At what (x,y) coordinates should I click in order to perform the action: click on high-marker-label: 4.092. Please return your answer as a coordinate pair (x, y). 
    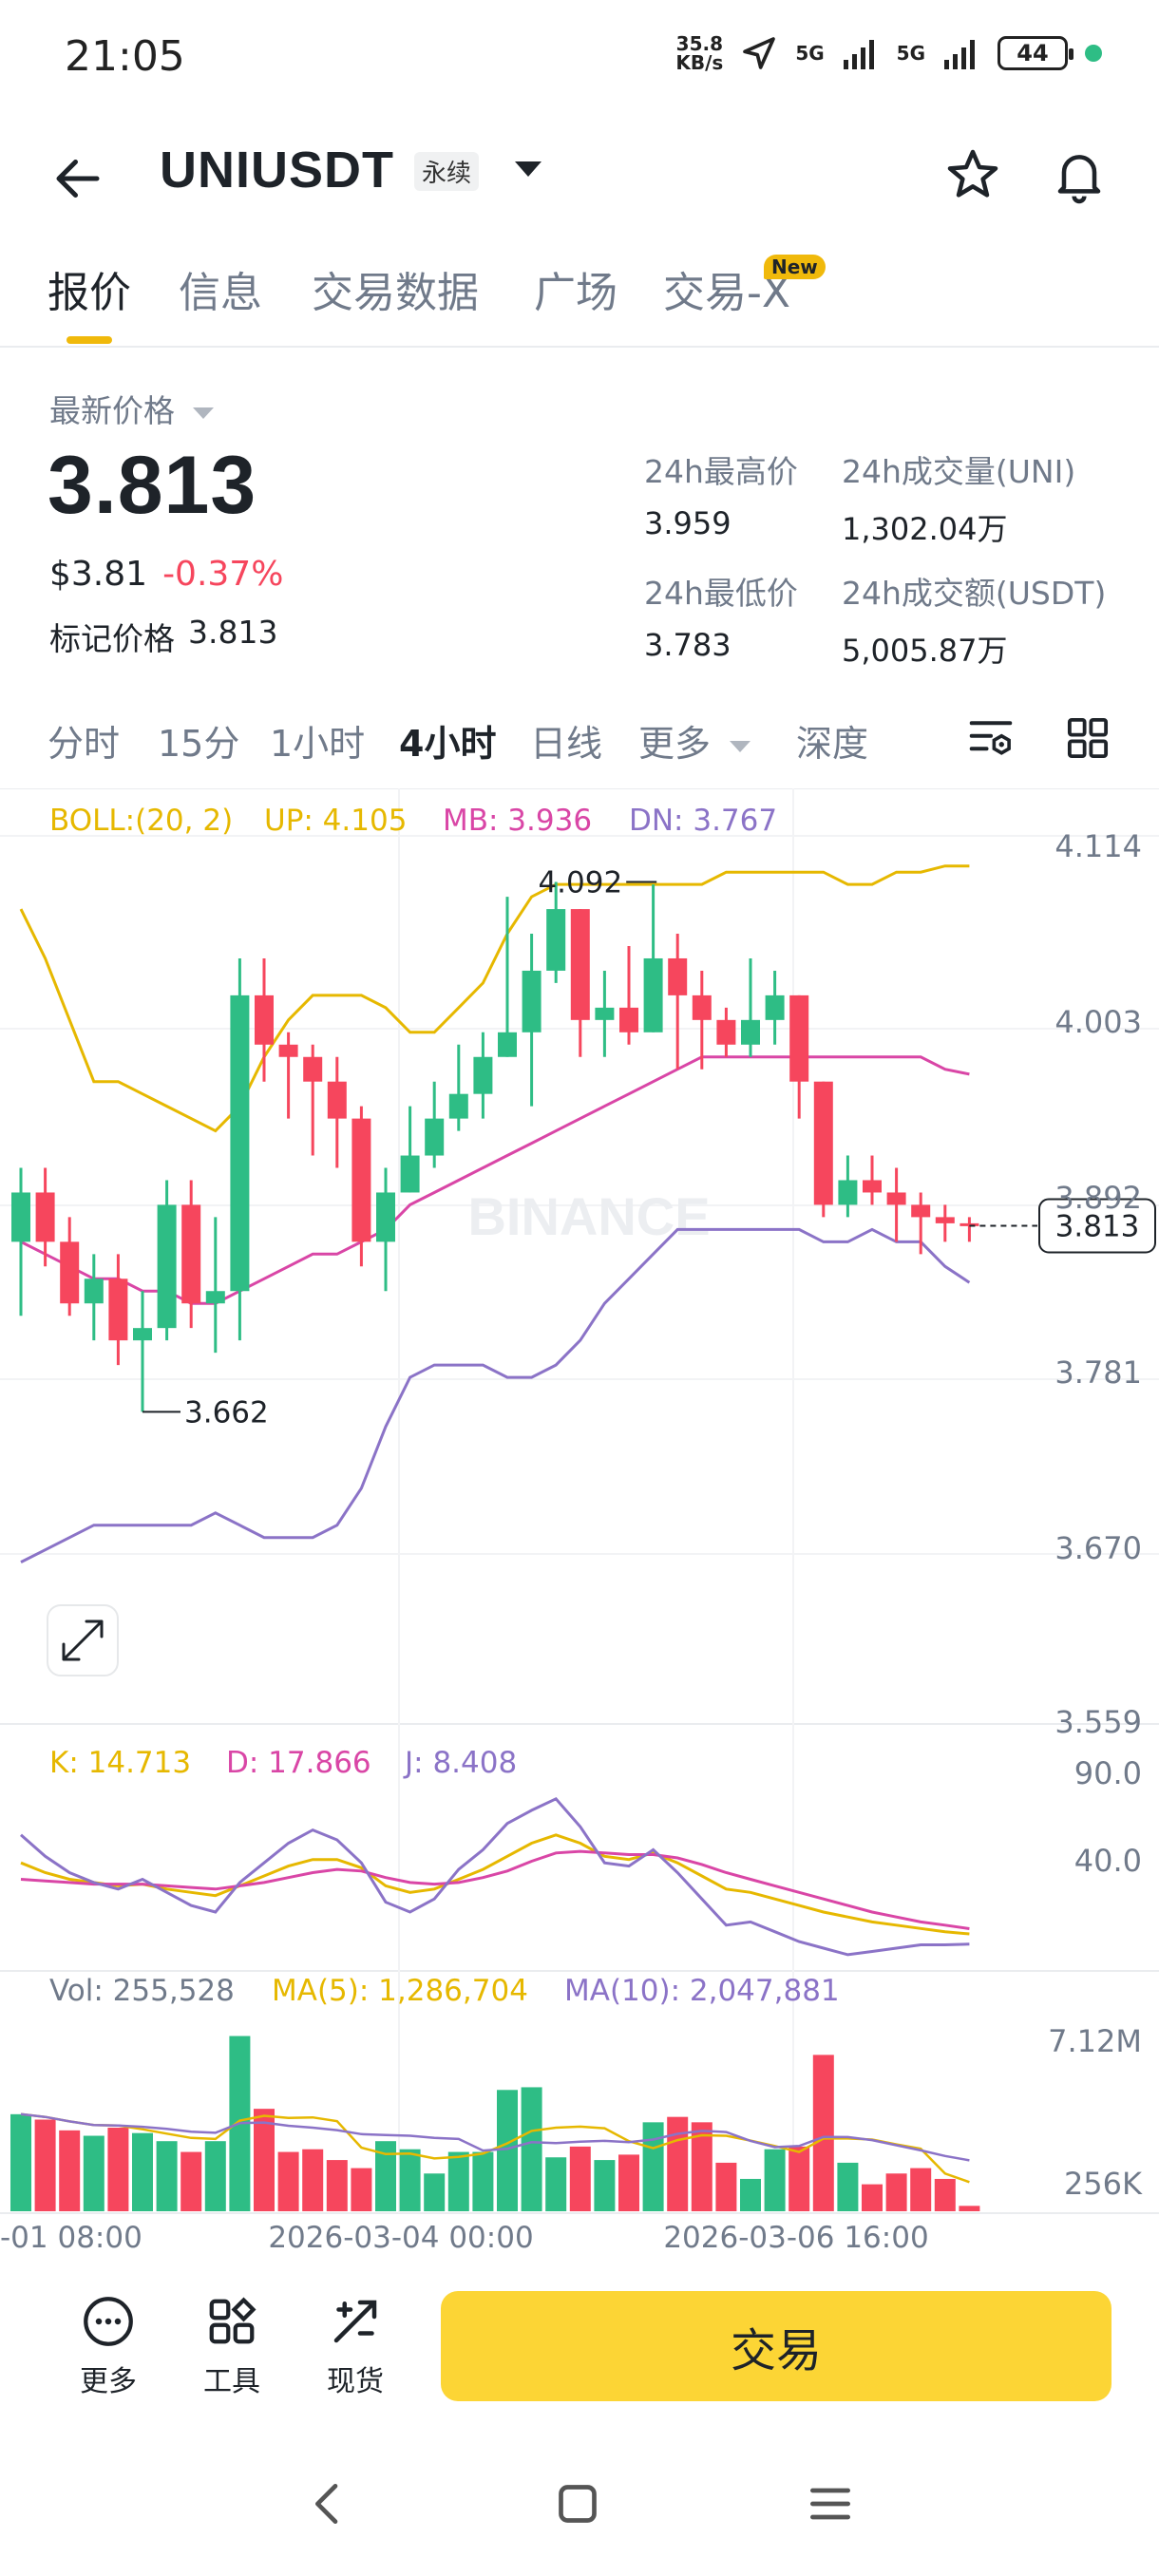
    Looking at the image, I should click on (580, 883).